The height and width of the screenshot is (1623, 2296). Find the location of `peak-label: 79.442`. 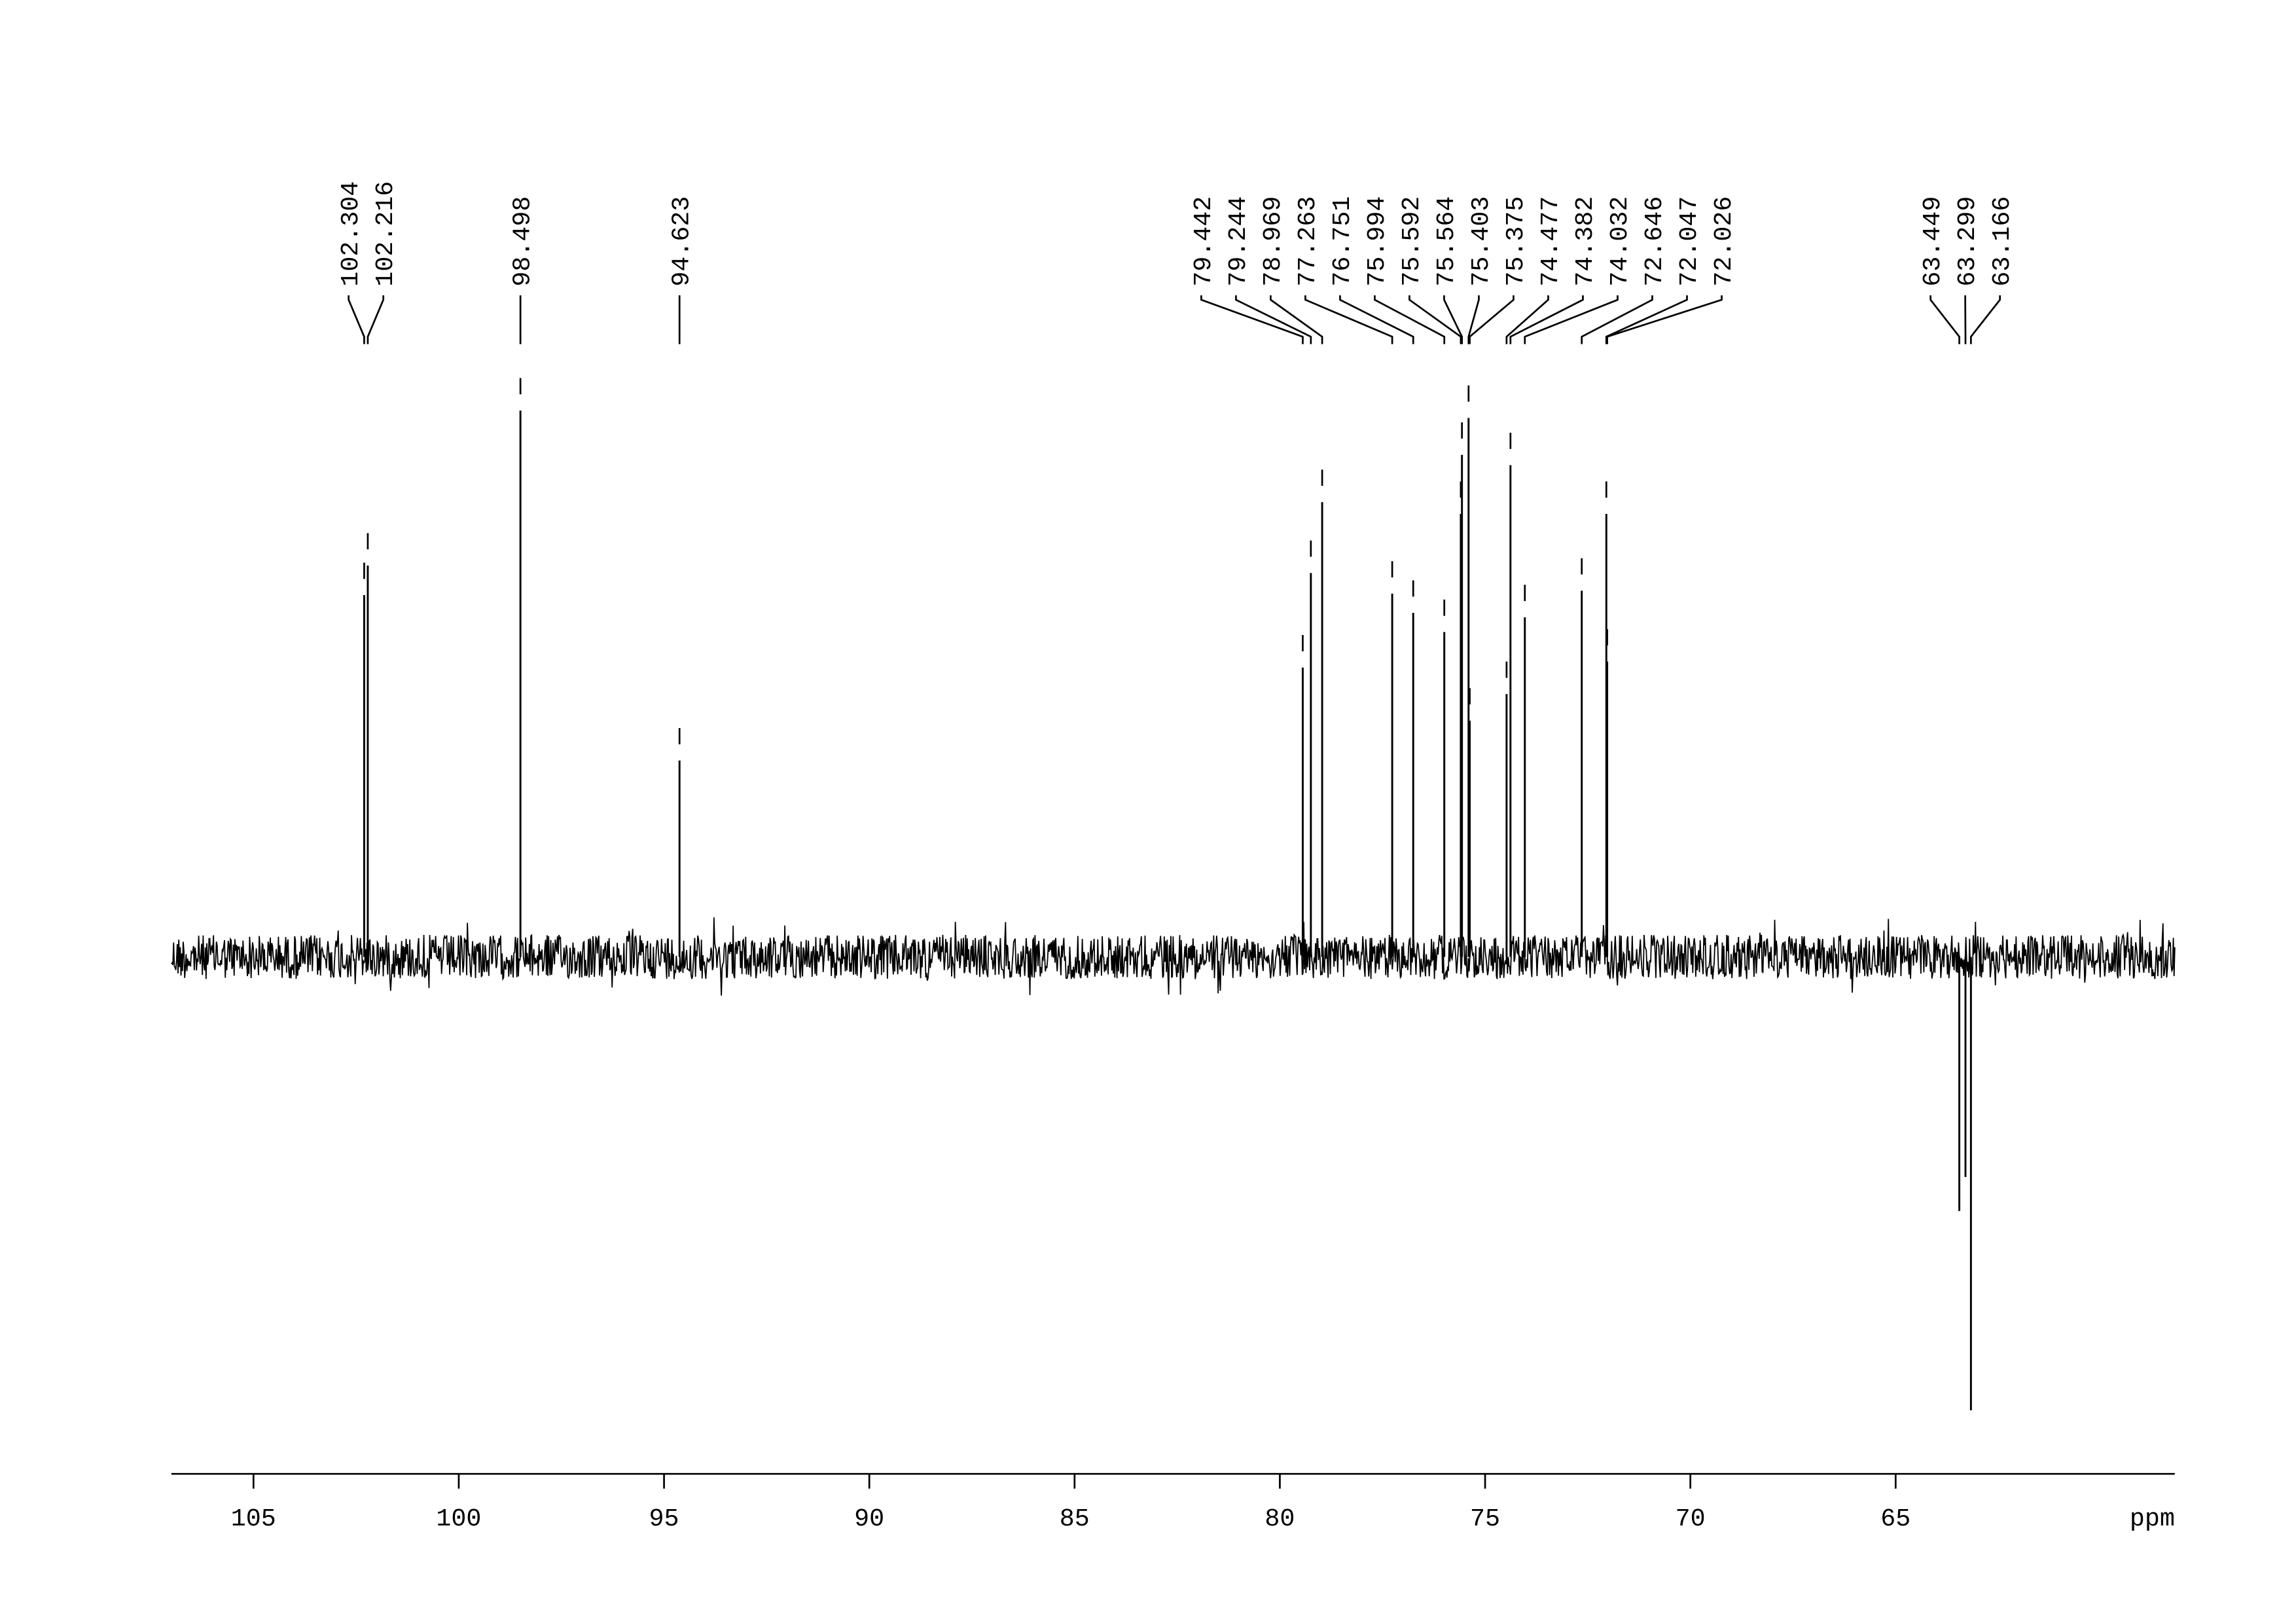

peak-label: 79.442 is located at coordinates (1203, 241).